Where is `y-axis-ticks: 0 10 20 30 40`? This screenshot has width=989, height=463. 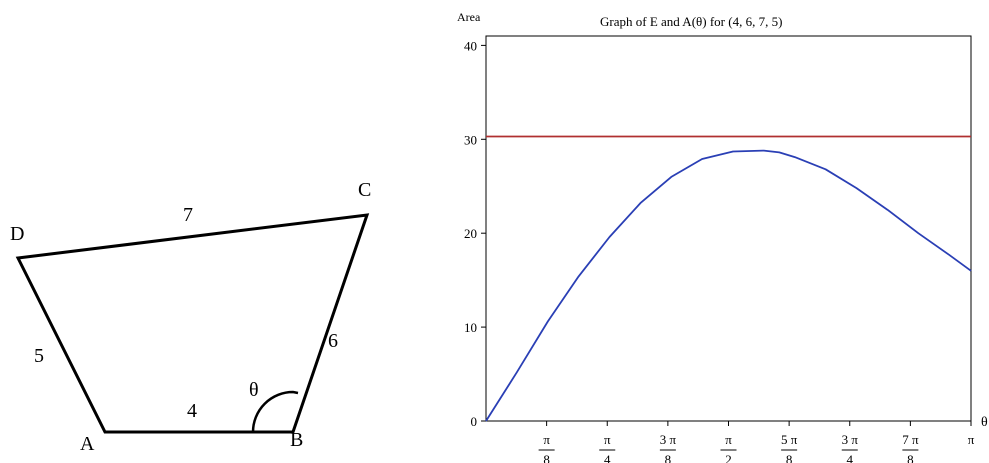
y-axis-ticks: 0 10 20 30 40 is located at coordinates (475, 233).